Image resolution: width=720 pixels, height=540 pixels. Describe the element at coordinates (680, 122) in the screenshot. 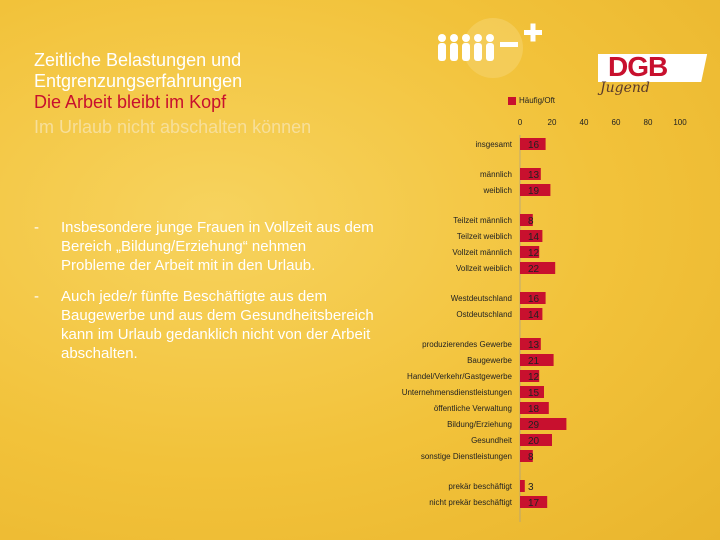

I see `x-tick-label: 100` at that location.